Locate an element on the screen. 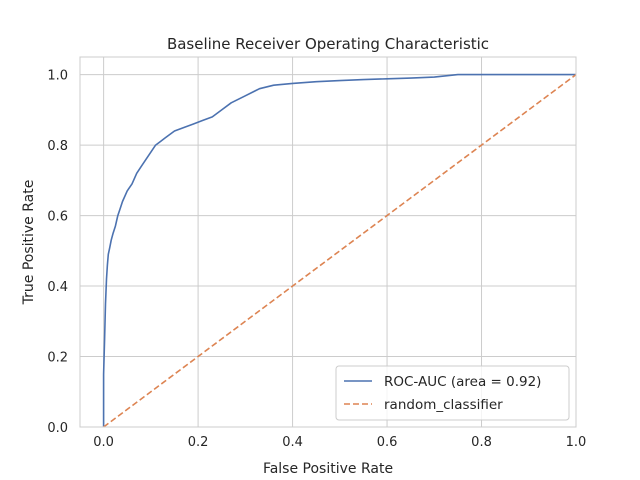  y-axis-label: True Positive Rate is located at coordinates (29, 243).